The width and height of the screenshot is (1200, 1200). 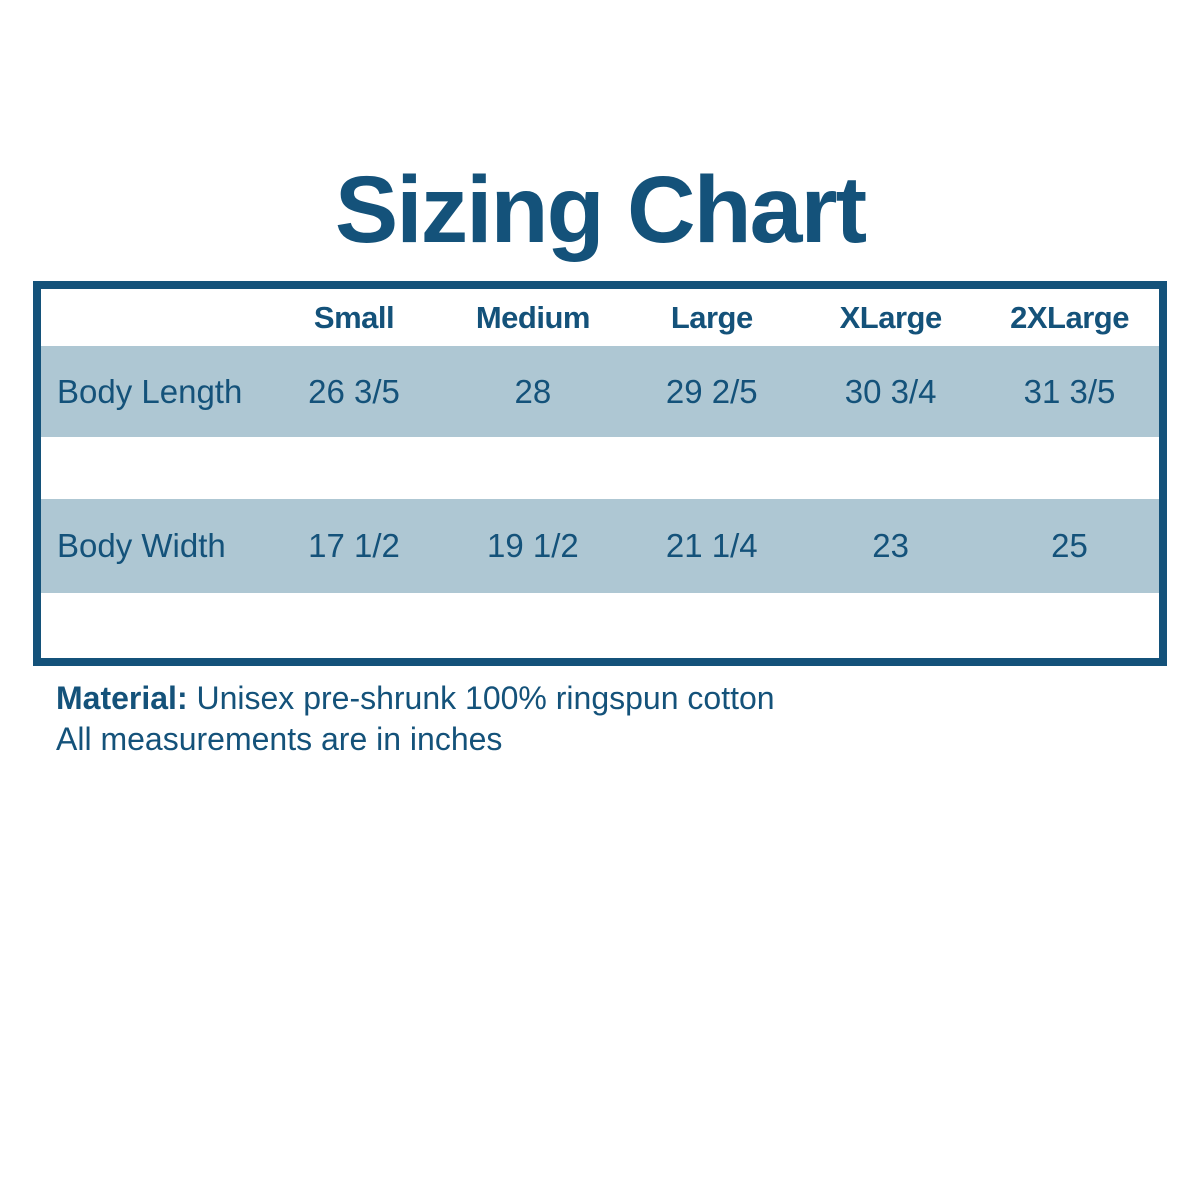 What do you see at coordinates (600, 625) in the screenshot?
I see `spacer-row-bottom` at bounding box center [600, 625].